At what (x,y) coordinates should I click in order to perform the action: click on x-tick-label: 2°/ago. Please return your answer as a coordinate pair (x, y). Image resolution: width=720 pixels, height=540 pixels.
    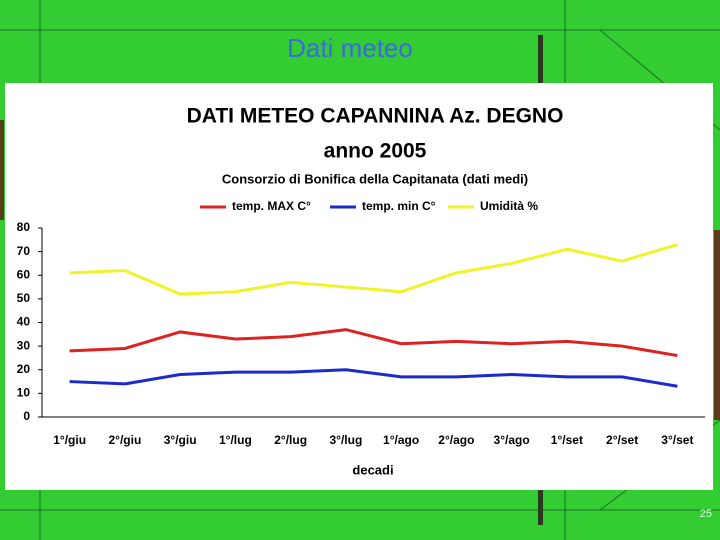
    Looking at the image, I should click on (456, 440).